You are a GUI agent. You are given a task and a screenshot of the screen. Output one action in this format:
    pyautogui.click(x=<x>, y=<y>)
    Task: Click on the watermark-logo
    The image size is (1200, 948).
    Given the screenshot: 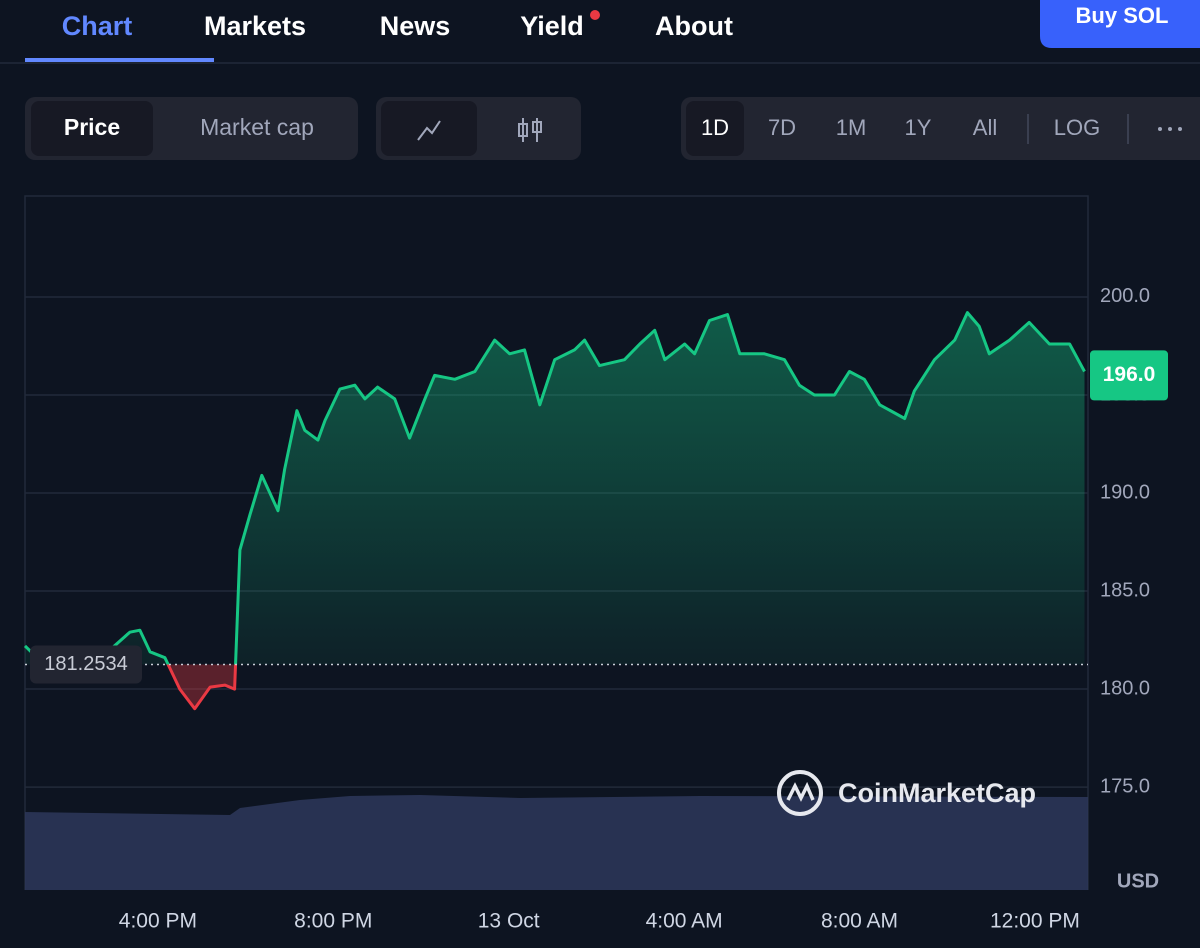 What is the action you would take?
    pyautogui.click(x=800, y=793)
    